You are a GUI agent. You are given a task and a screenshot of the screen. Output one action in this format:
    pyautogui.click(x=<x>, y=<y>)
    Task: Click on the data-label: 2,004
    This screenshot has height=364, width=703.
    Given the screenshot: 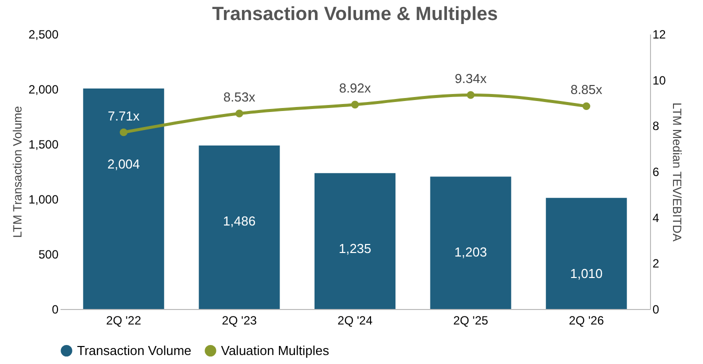 What is the action you would take?
    pyautogui.click(x=123, y=164)
    